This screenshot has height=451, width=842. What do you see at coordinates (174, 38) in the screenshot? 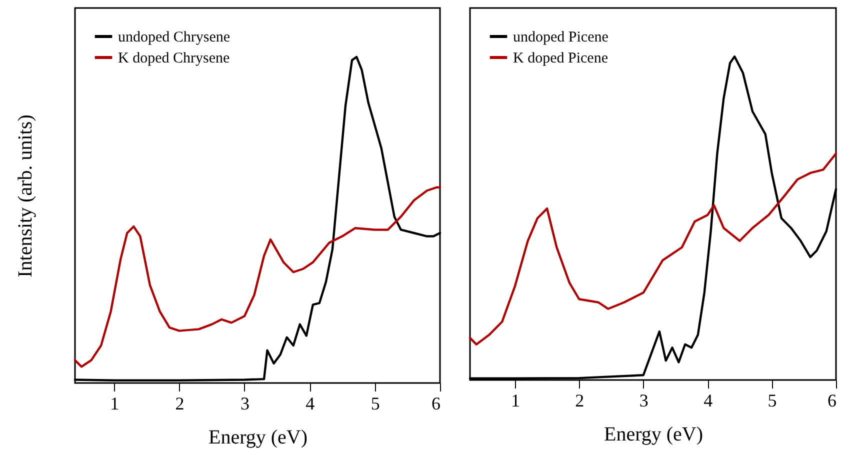
I see `legend-label: undoped Chrysene` at bounding box center [174, 38].